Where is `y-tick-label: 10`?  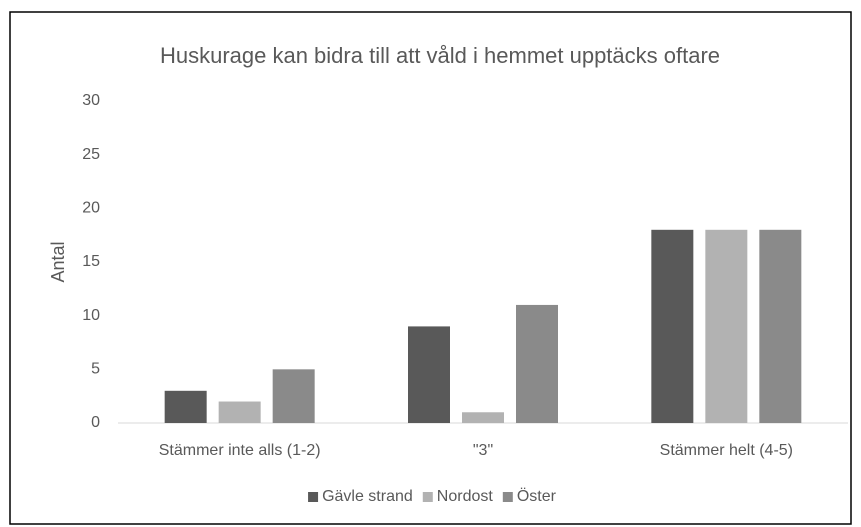 y-tick-label: 10 is located at coordinates (91, 315).